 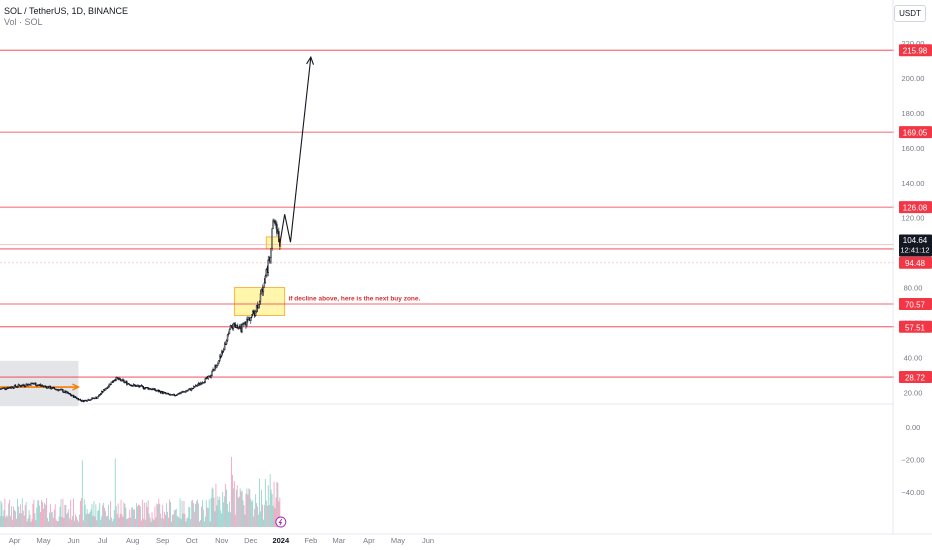 What do you see at coordinates (910, 13) in the screenshot?
I see `currency-button: USDT` at bounding box center [910, 13].